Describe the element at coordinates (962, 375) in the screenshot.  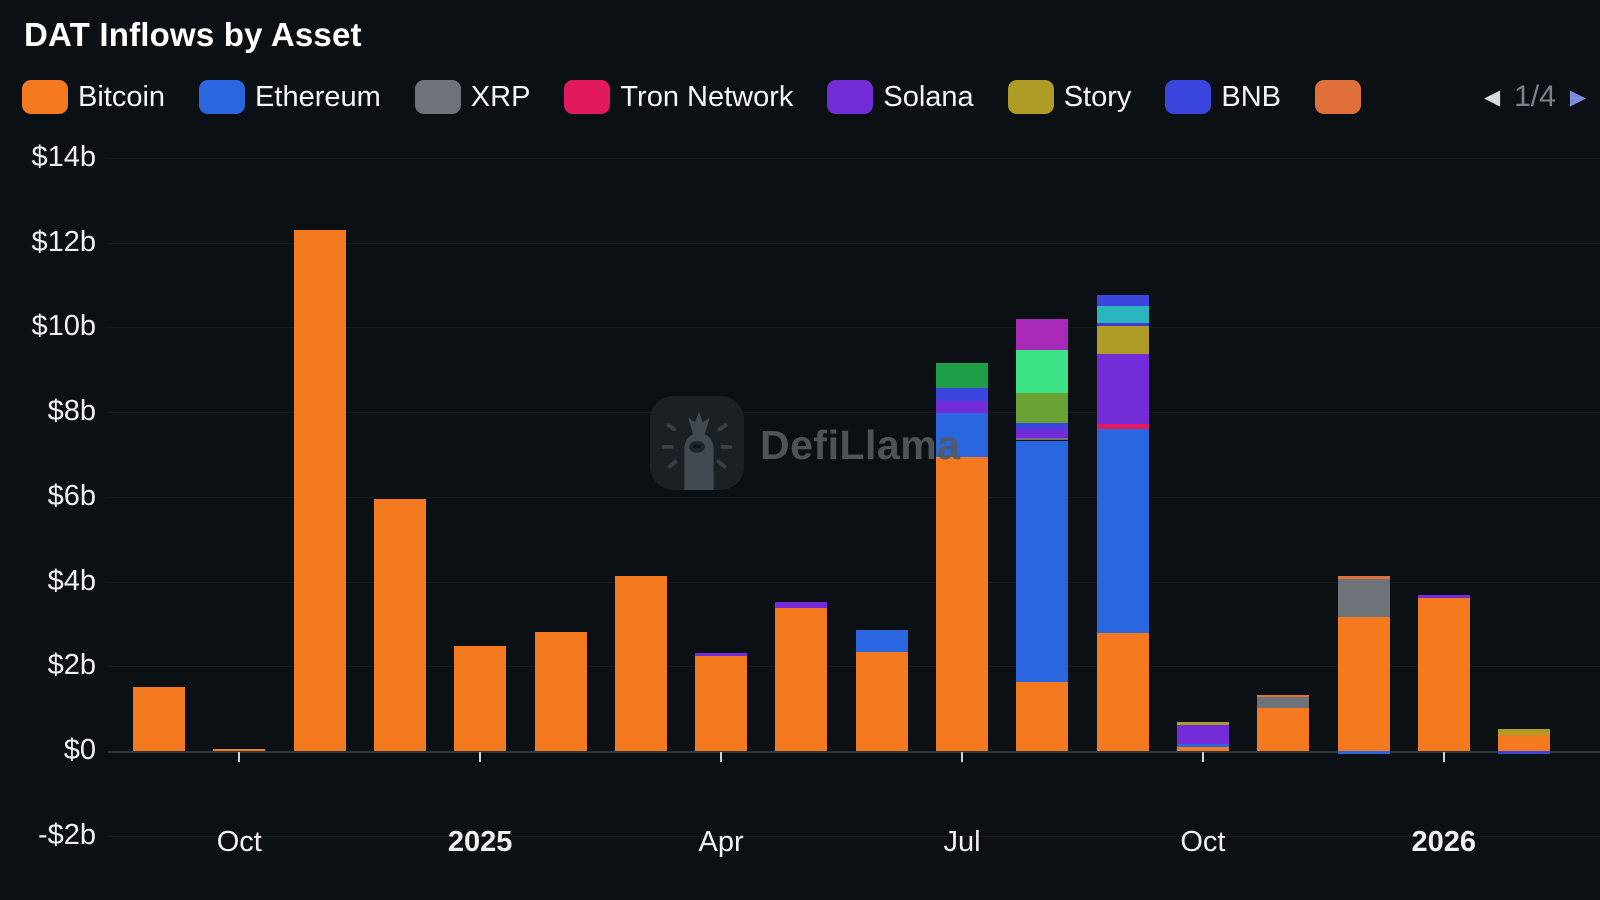
I see `bar-segment-jul-2025-other-green-` at that location.